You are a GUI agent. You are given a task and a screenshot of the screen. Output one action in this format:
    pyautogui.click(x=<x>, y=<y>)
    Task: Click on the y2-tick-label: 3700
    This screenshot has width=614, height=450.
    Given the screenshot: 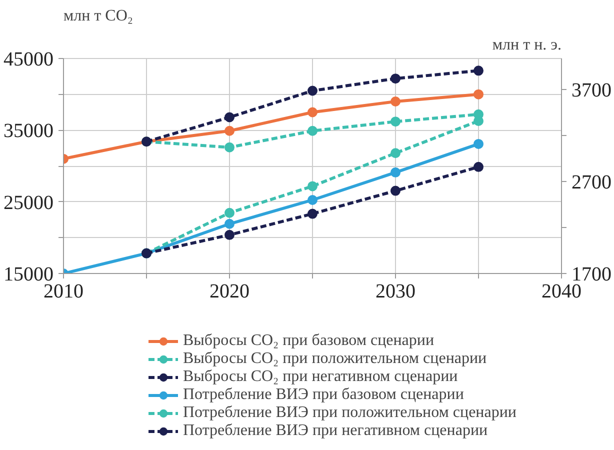 What is the action you would take?
    pyautogui.click(x=592, y=91)
    